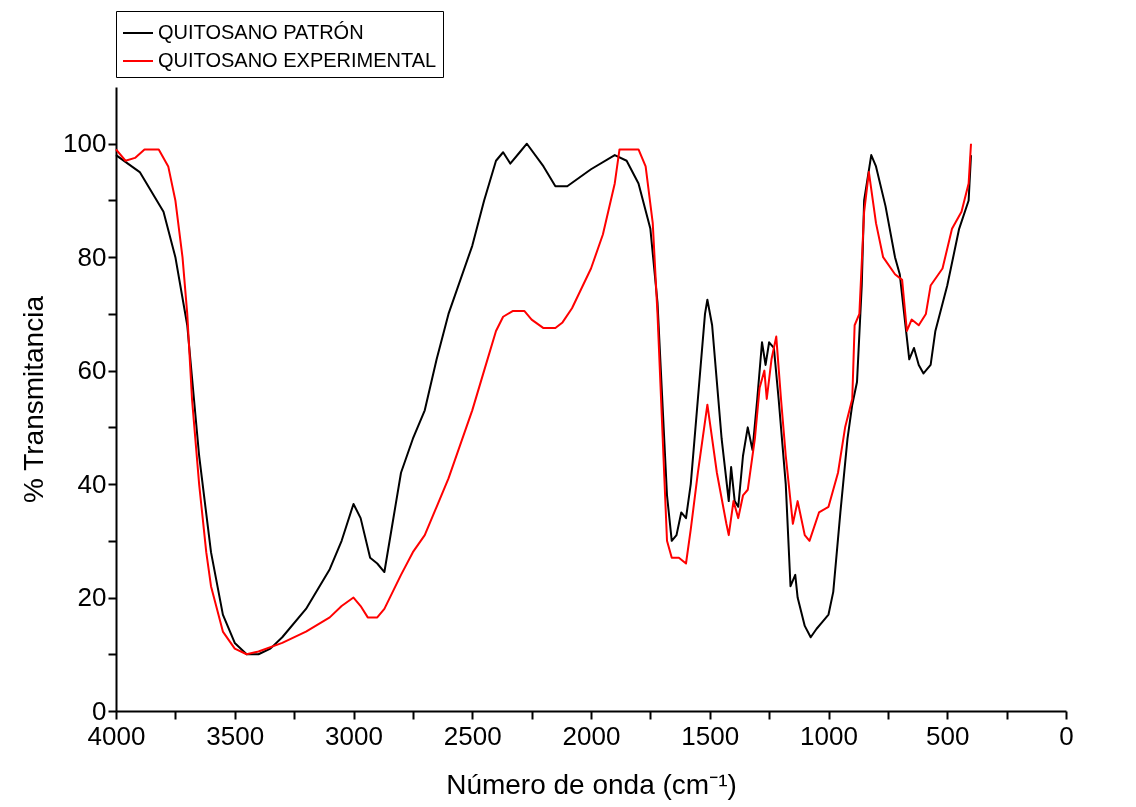  What do you see at coordinates (34, 399) in the screenshot?
I see `y-axis-title: % Transmitancia` at bounding box center [34, 399].